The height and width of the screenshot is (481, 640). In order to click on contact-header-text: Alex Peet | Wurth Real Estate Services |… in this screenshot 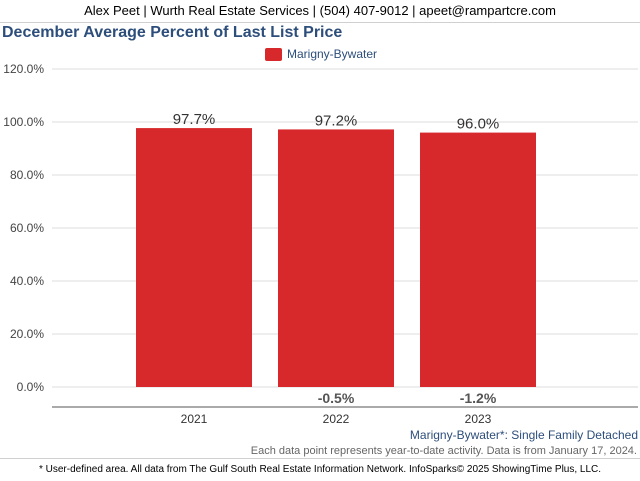, I will do `click(320, 10)`.